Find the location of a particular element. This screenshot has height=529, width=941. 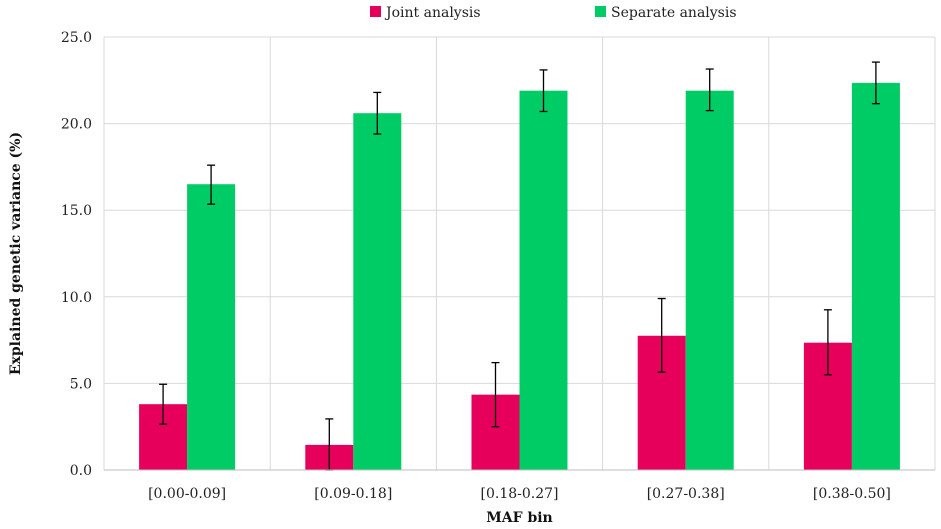

x-tick-label-2: [0.18-0.27] is located at coordinates (520, 494).